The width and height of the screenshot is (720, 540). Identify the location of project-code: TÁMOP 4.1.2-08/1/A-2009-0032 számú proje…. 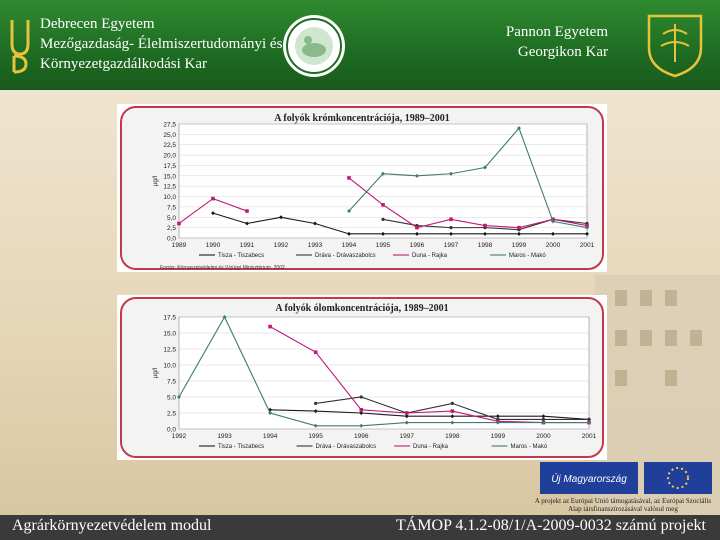
(550, 525).